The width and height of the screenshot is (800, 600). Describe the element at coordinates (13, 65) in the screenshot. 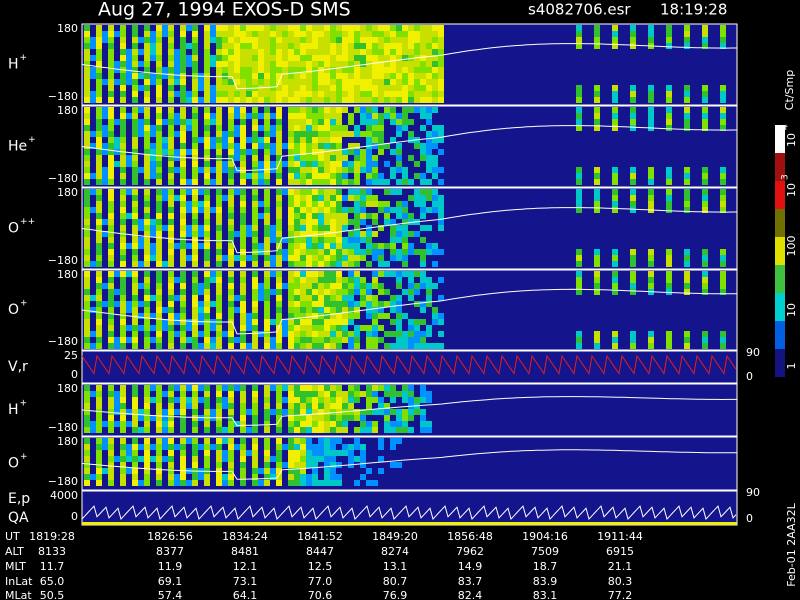

I see `panel-label: H` at that location.